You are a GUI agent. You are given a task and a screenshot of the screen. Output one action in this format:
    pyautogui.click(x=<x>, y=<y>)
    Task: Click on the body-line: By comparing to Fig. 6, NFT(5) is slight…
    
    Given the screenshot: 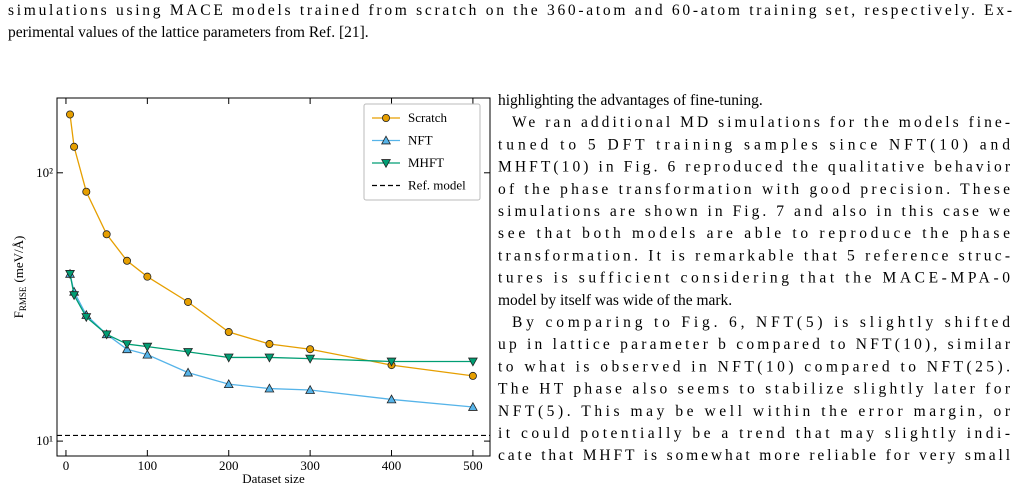 What is the action you would take?
    pyautogui.click(x=761, y=322)
    